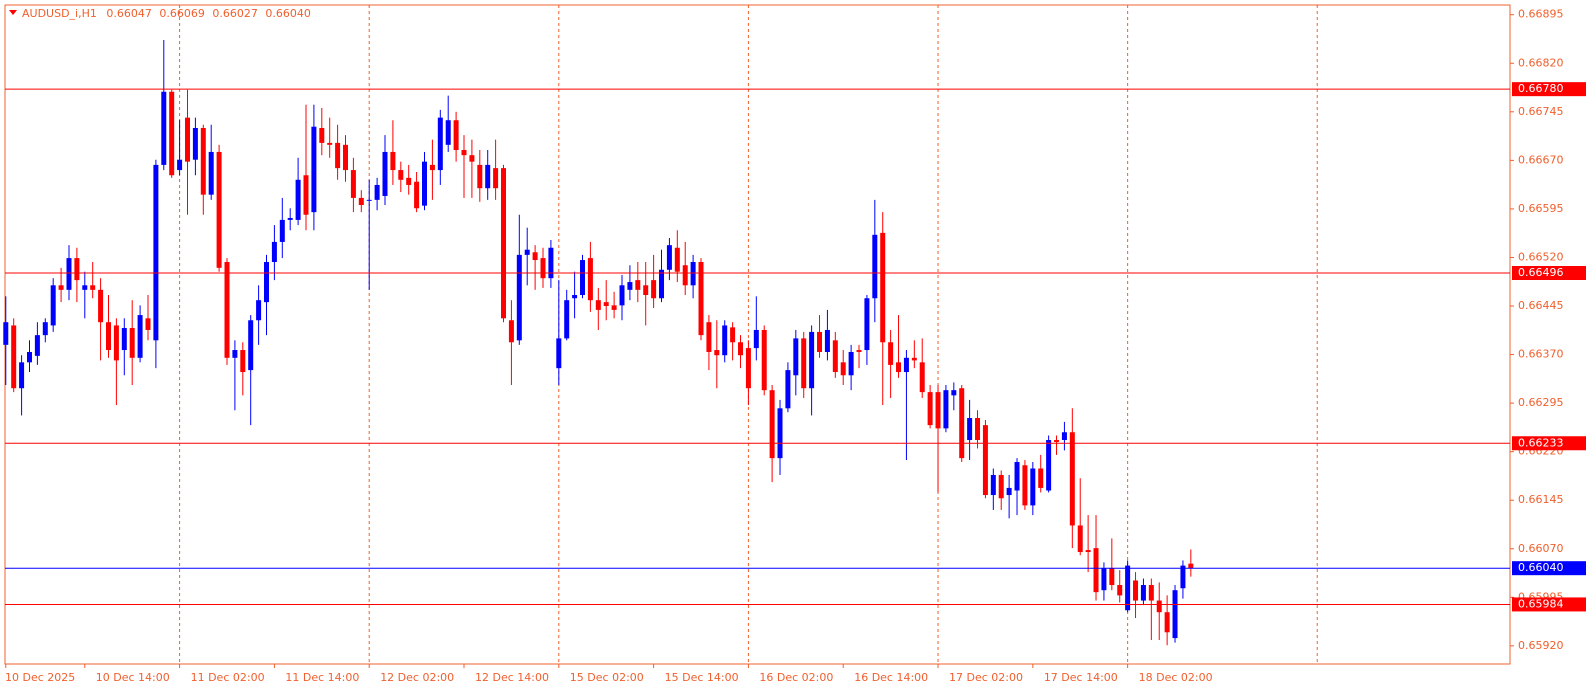 This screenshot has height=700, width=1586. Describe the element at coordinates (512, 677) in the screenshot. I see `x-tick-label: 12 Dec 14:00` at that location.